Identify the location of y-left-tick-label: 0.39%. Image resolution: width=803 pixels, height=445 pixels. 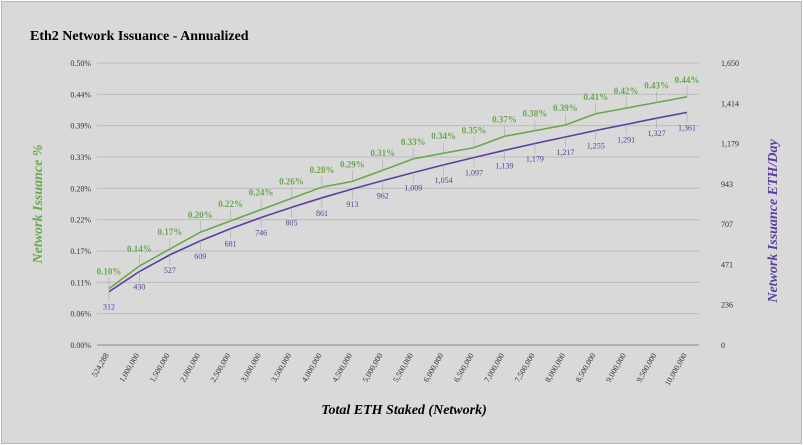
(80, 126).